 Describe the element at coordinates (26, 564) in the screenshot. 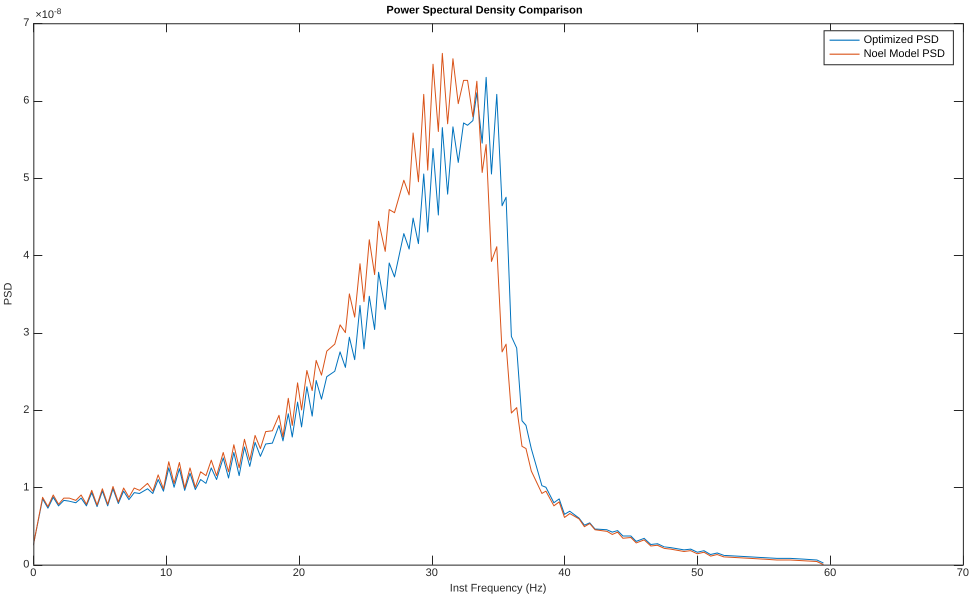

I see `y-tick-label: 0` at that location.